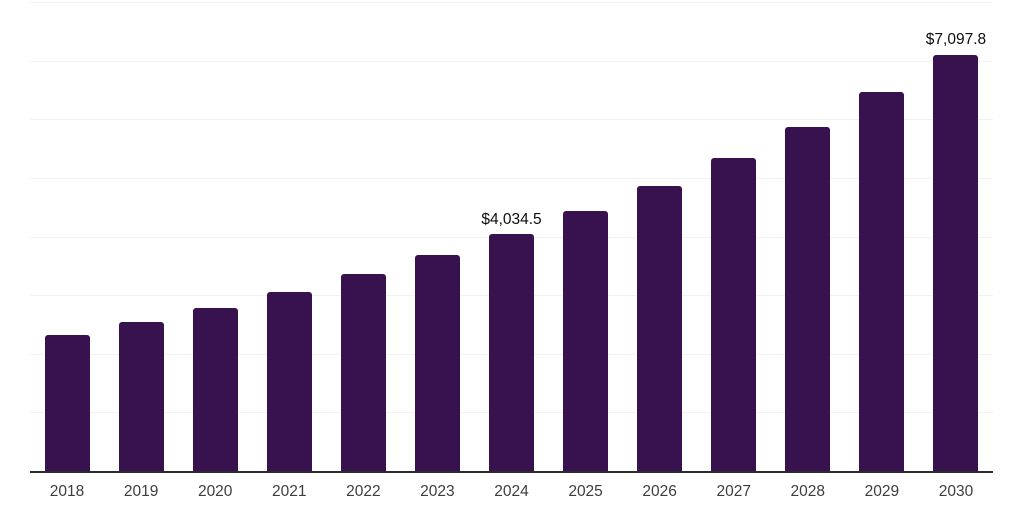 The width and height of the screenshot is (1024, 512). Describe the element at coordinates (956, 491) in the screenshot. I see `x-tick-label-2030: 2030` at that location.